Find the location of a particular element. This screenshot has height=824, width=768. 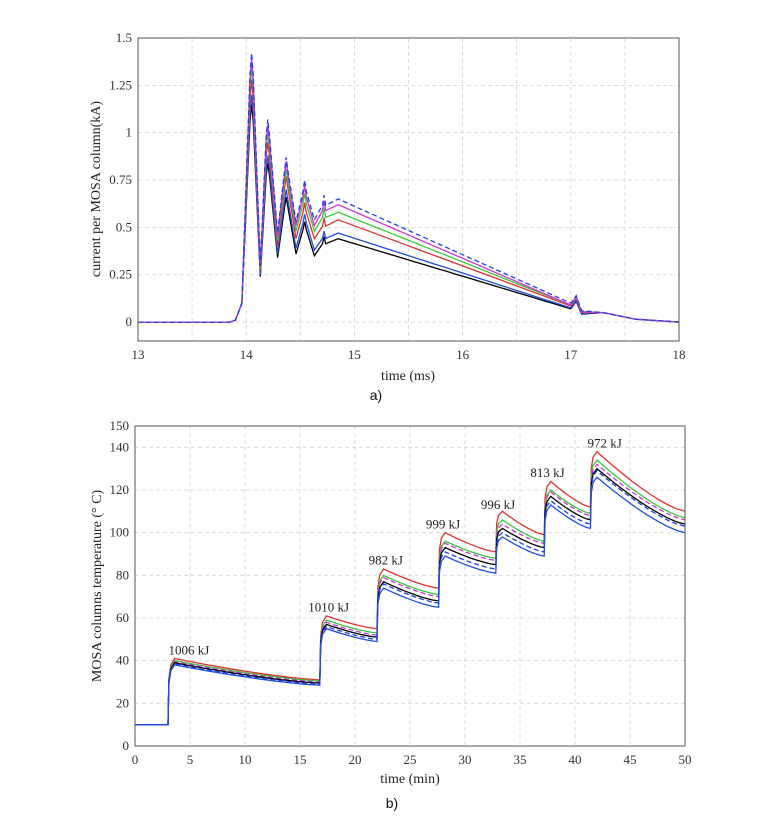

chart-b-xlabel: time (min) is located at coordinates (410, 779).